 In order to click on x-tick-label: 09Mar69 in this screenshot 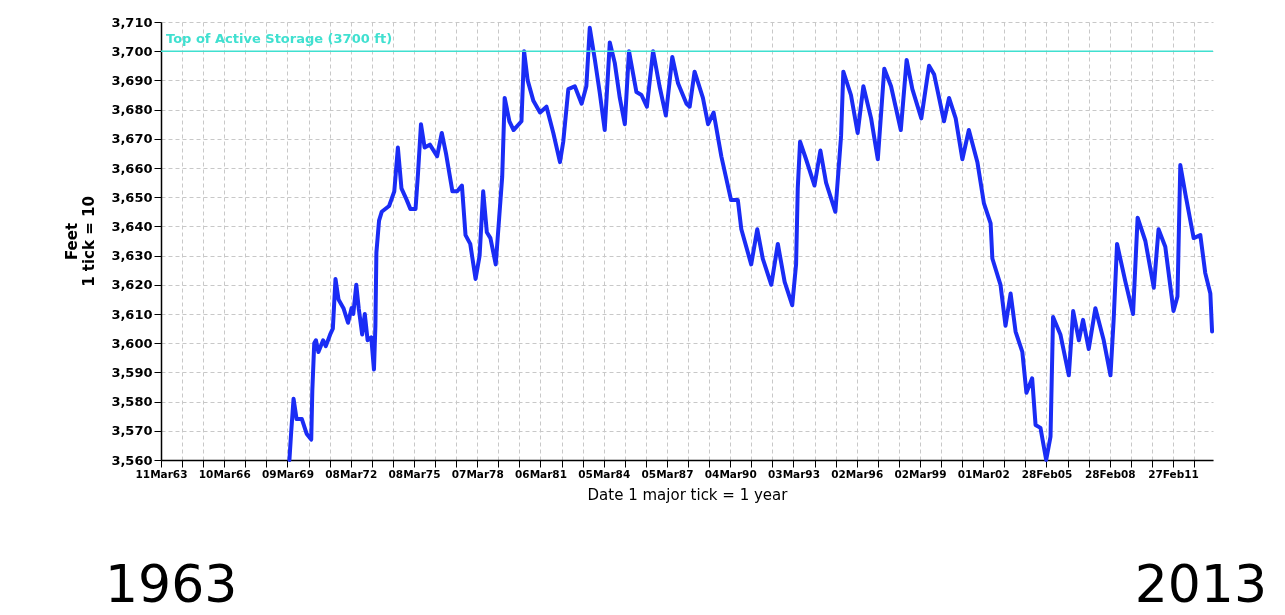, I will do `click(288, 473)`.